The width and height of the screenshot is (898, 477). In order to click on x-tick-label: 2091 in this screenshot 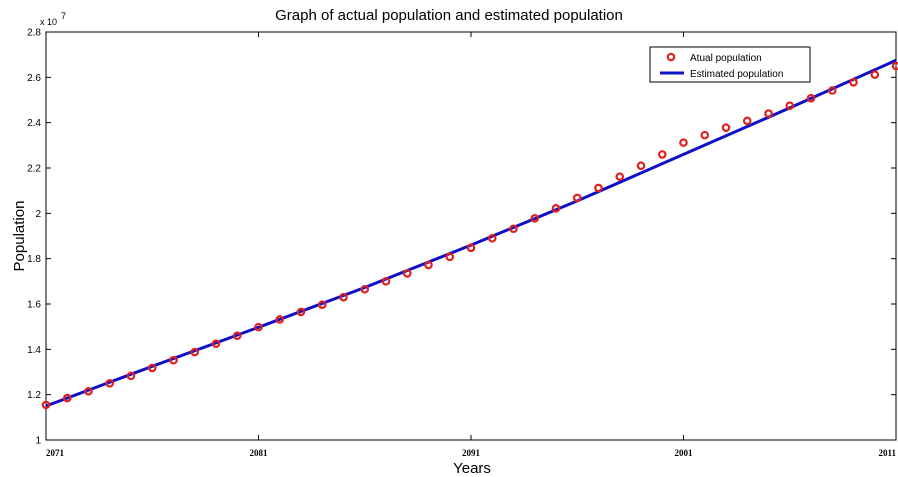, I will do `click(471, 453)`.